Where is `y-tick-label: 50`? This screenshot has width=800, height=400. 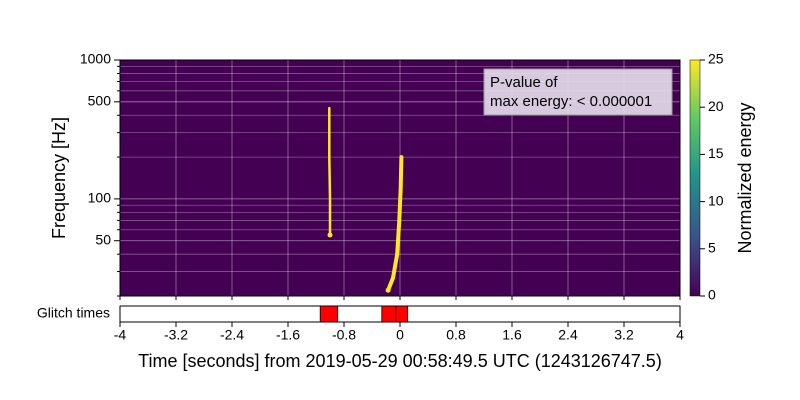
y-tick-label: 50 is located at coordinates (103, 239).